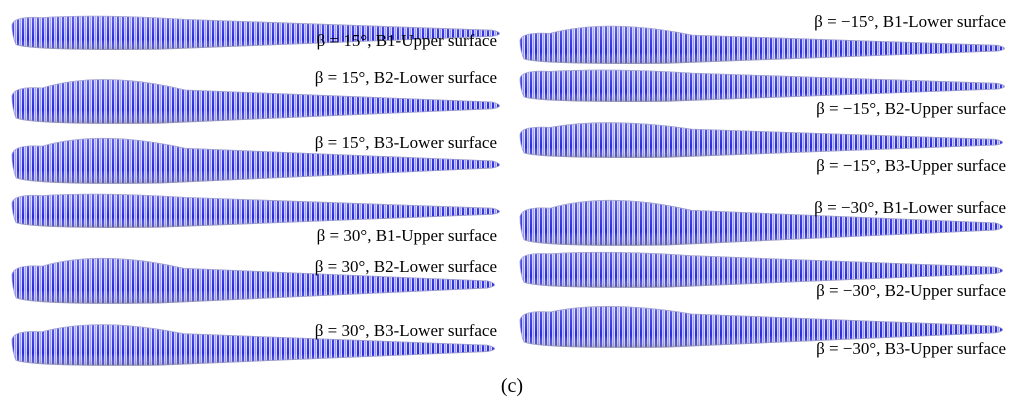 Image resolution: width=1024 pixels, height=414 pixels. What do you see at coordinates (910, 21) in the screenshot?
I see `panel-label: β = −15°, B1-Lower surface` at bounding box center [910, 21].